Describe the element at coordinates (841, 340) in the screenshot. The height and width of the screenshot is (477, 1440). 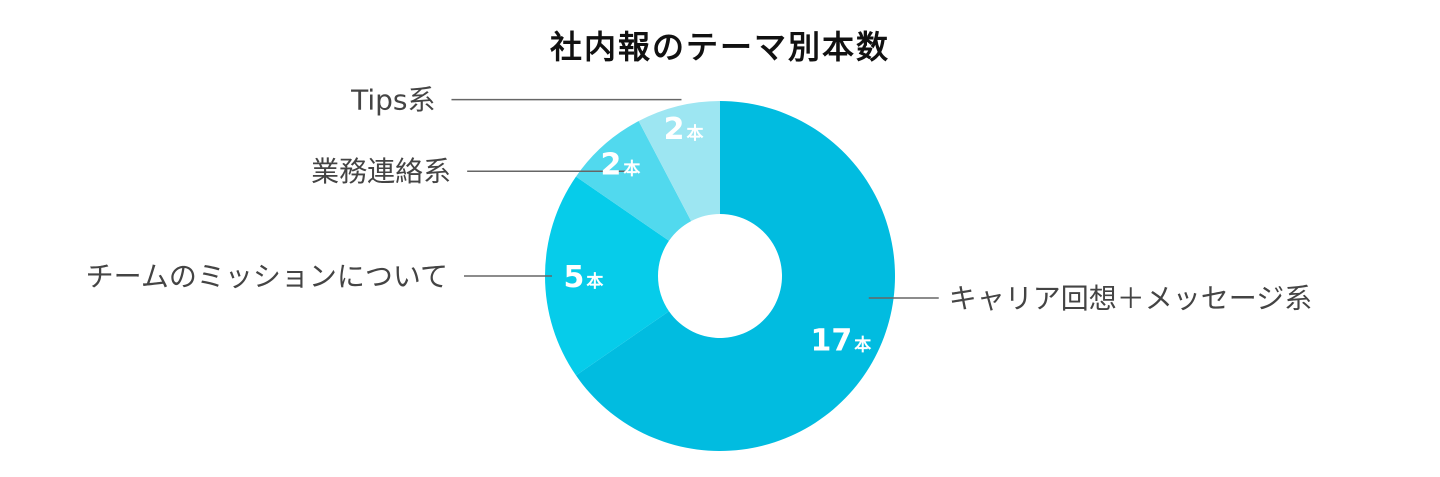
I see `slice-value-label-1: 17 本` at that location.